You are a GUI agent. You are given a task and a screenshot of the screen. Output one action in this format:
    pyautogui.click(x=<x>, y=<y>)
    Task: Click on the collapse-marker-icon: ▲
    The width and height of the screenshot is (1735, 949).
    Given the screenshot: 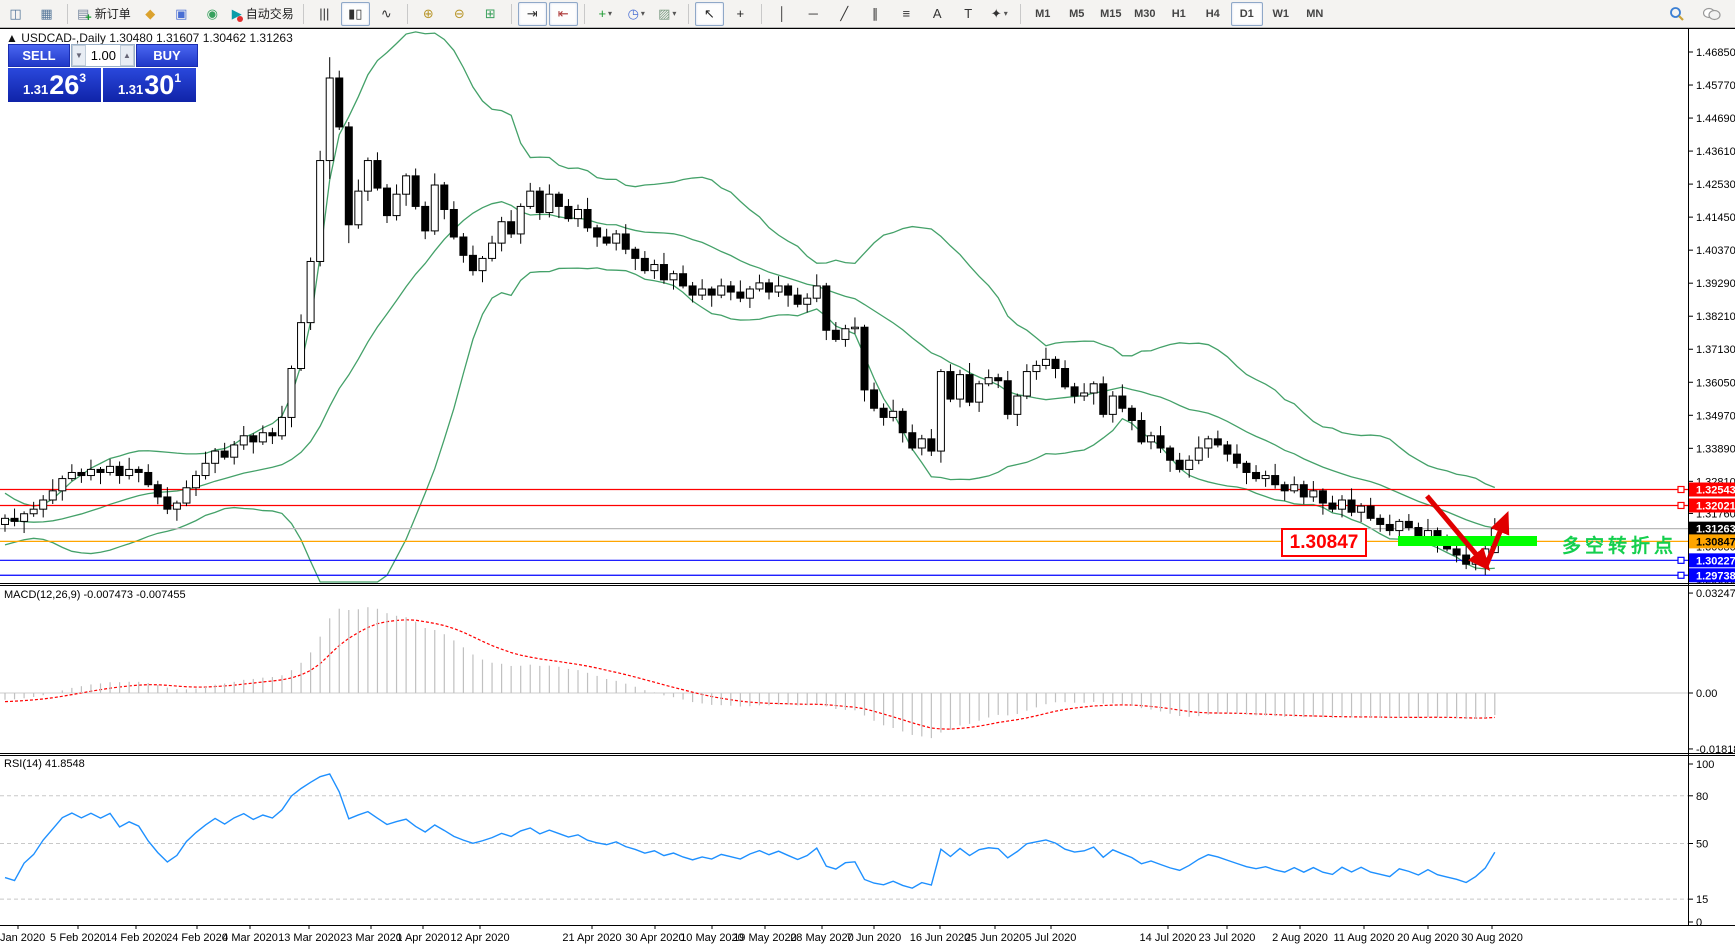 What is the action you would take?
    pyautogui.click(x=12, y=38)
    